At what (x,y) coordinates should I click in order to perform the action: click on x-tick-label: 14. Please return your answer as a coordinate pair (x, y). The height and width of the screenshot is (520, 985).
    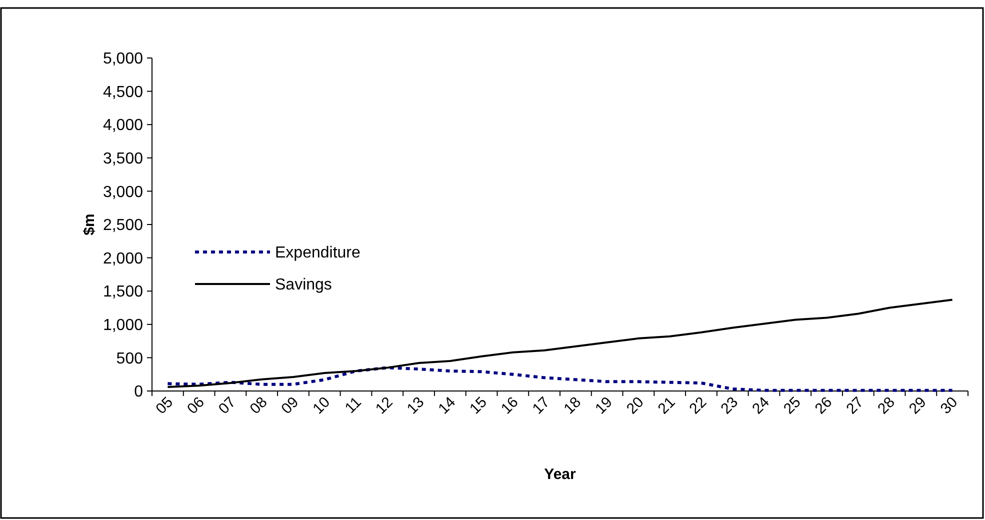
    Looking at the image, I should click on (447, 406).